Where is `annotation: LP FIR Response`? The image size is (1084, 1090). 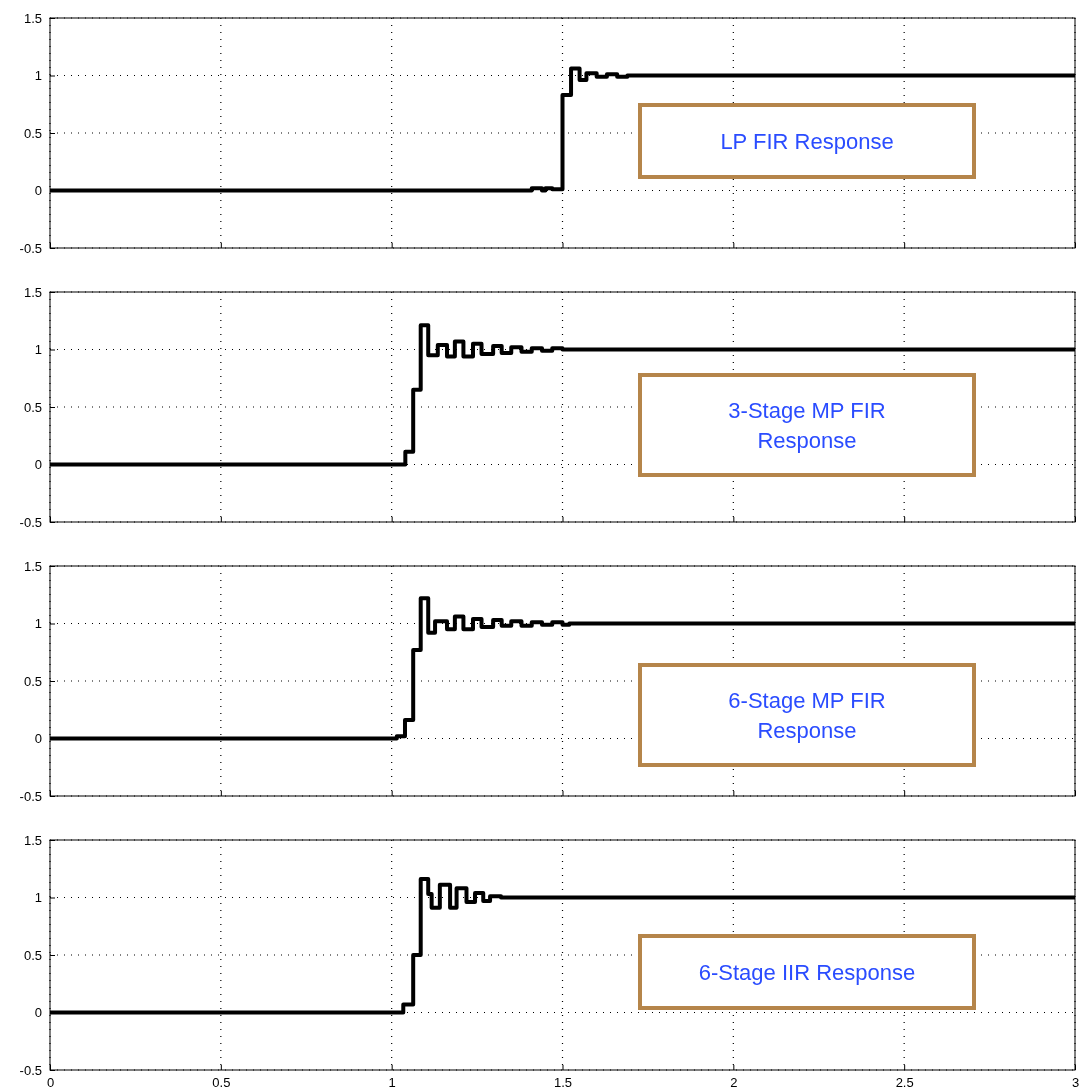
annotation: LP FIR Response is located at coordinates (807, 141).